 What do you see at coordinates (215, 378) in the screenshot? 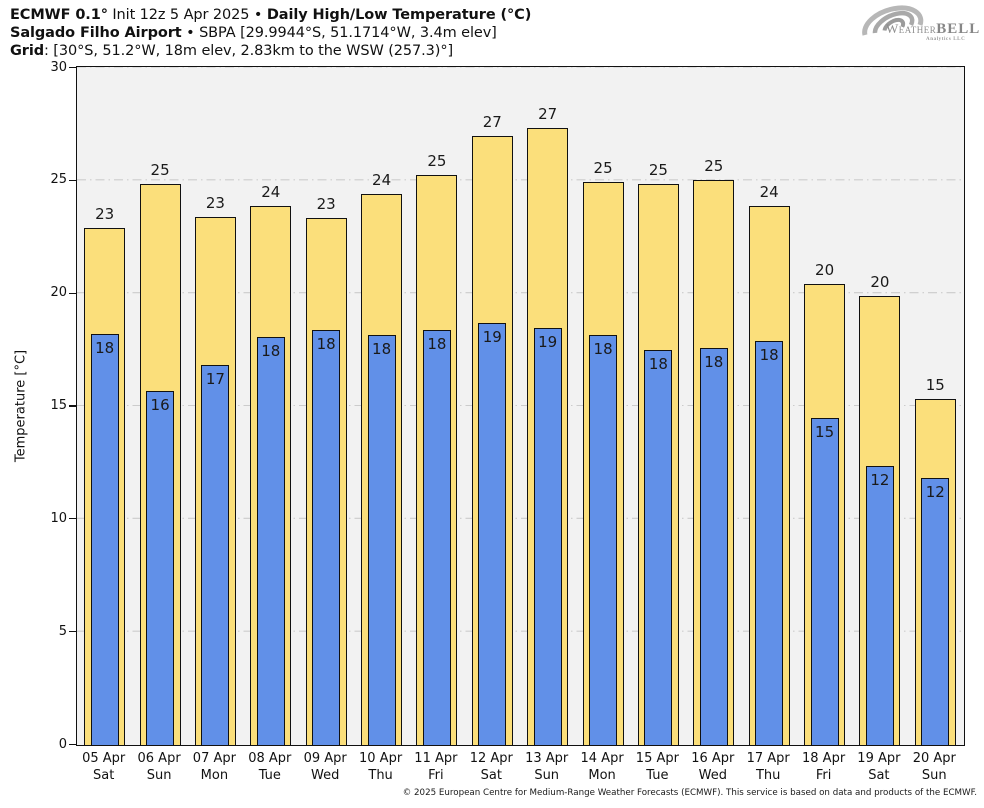
I see `low-temp-value: 17` at bounding box center [215, 378].